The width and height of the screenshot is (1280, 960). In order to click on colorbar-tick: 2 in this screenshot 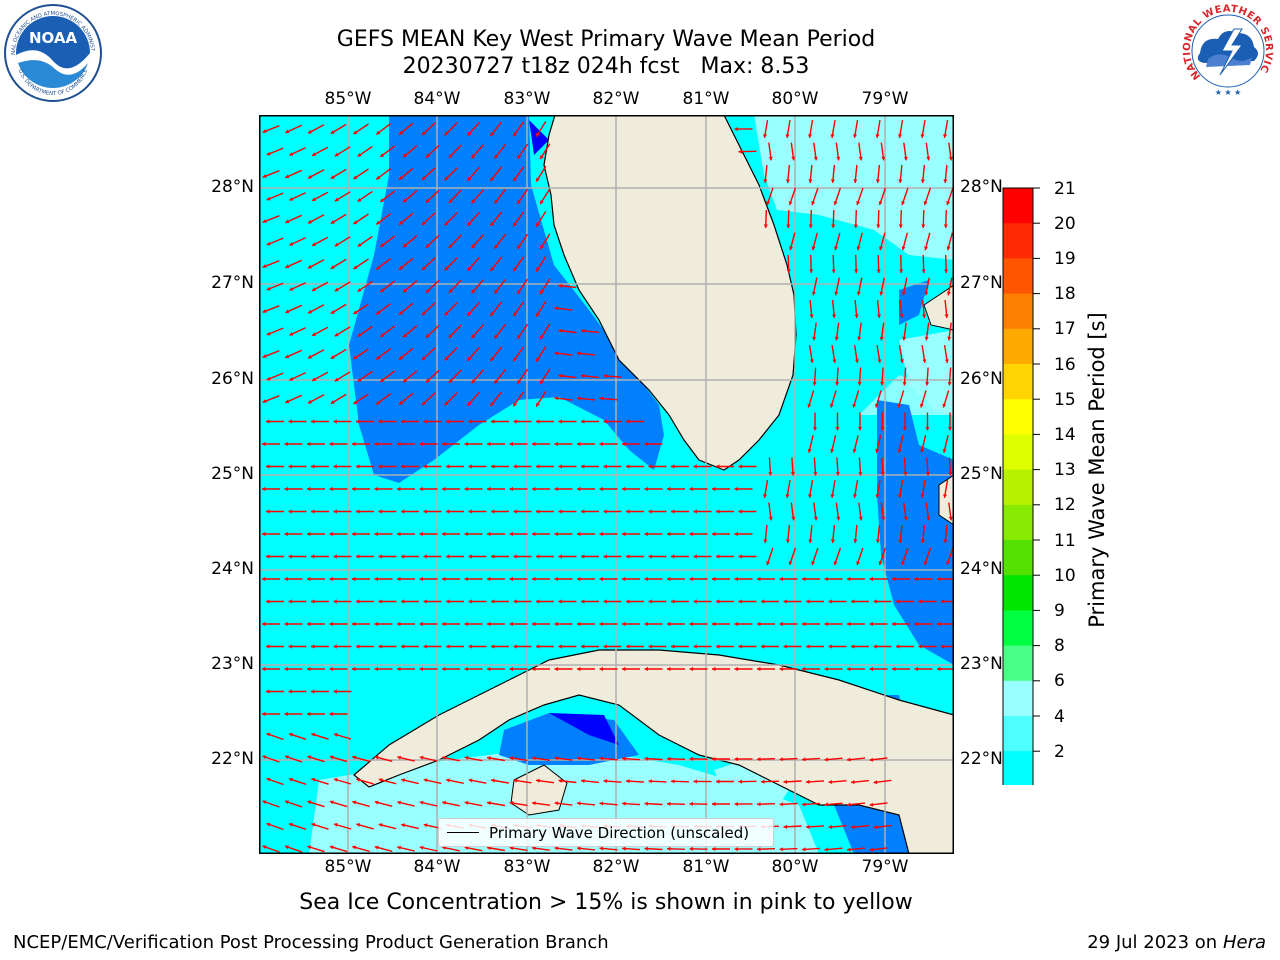, I will do `click(1059, 752)`.